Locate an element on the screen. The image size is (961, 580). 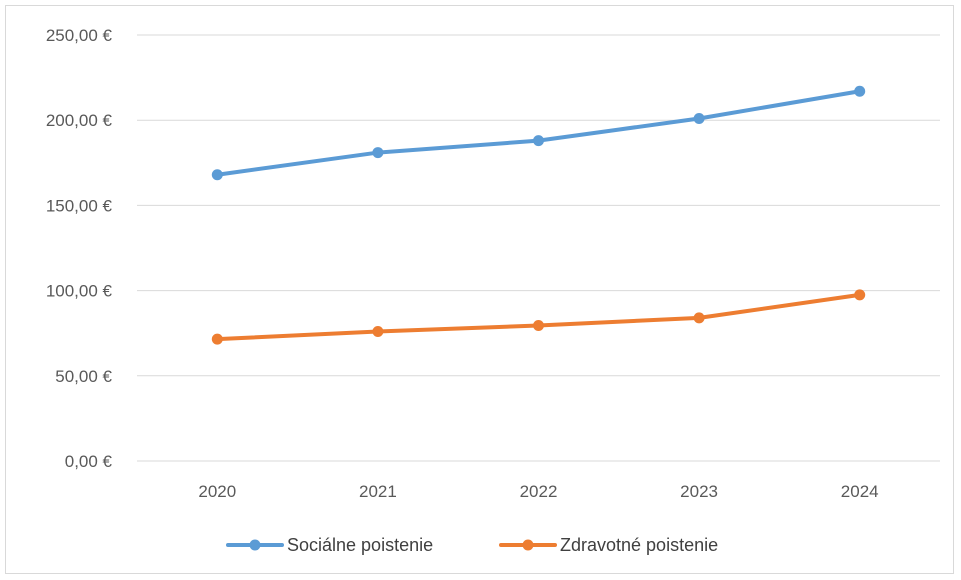
y-tick-label: 50,00 € is located at coordinates (83, 376).